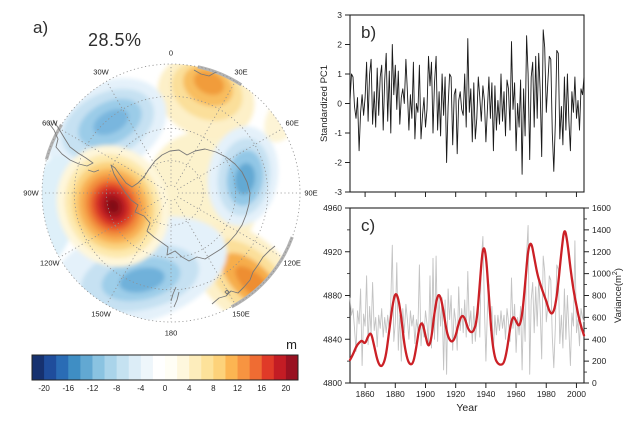 The image size is (639, 427). What do you see at coordinates (171, 333) in the screenshot?
I see `azimuth-label: 180` at bounding box center [171, 333].